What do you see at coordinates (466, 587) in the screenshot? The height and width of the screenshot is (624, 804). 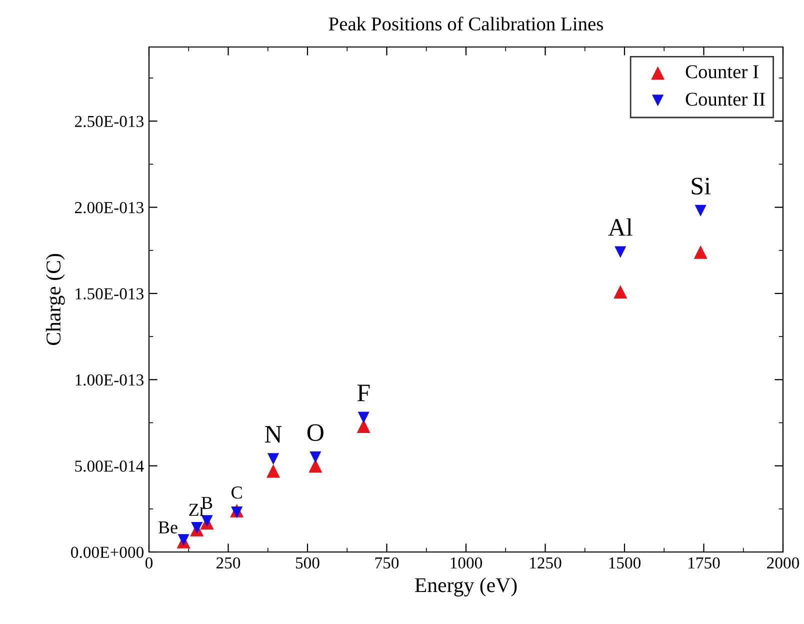 I see `x-axis-title: Energy (eV)` at bounding box center [466, 587].